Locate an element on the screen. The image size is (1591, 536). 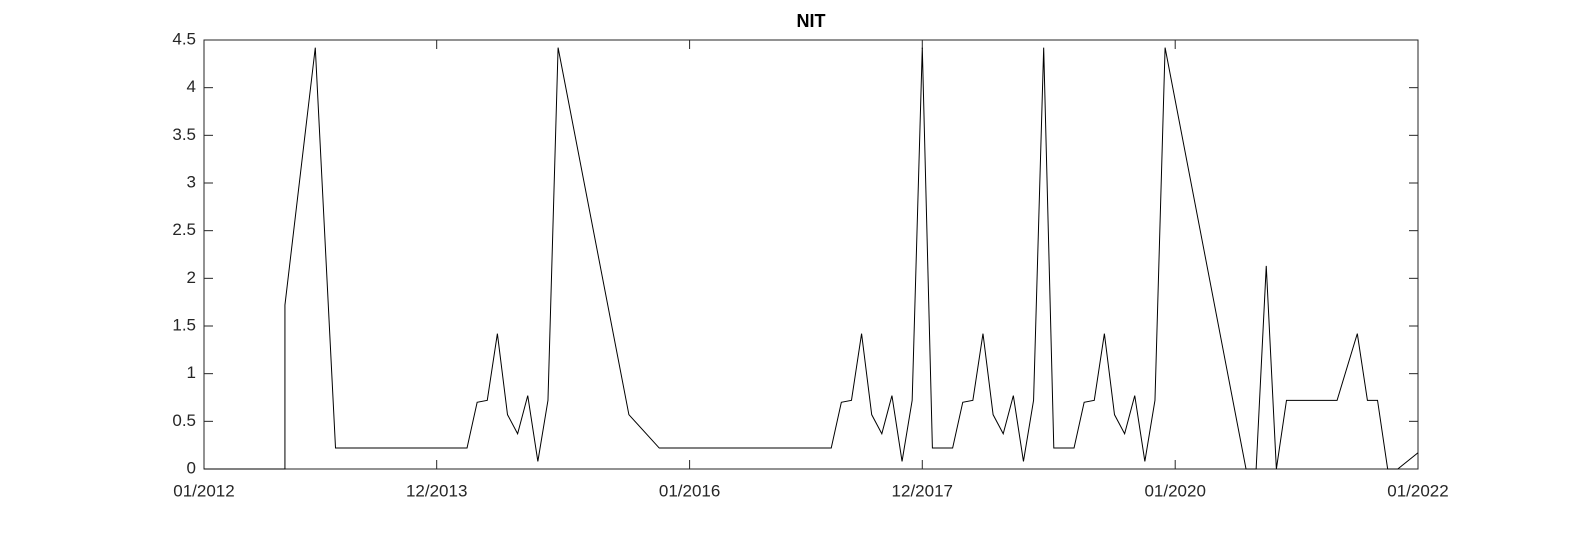
y-tick-label: 0.5 is located at coordinates (184, 420).